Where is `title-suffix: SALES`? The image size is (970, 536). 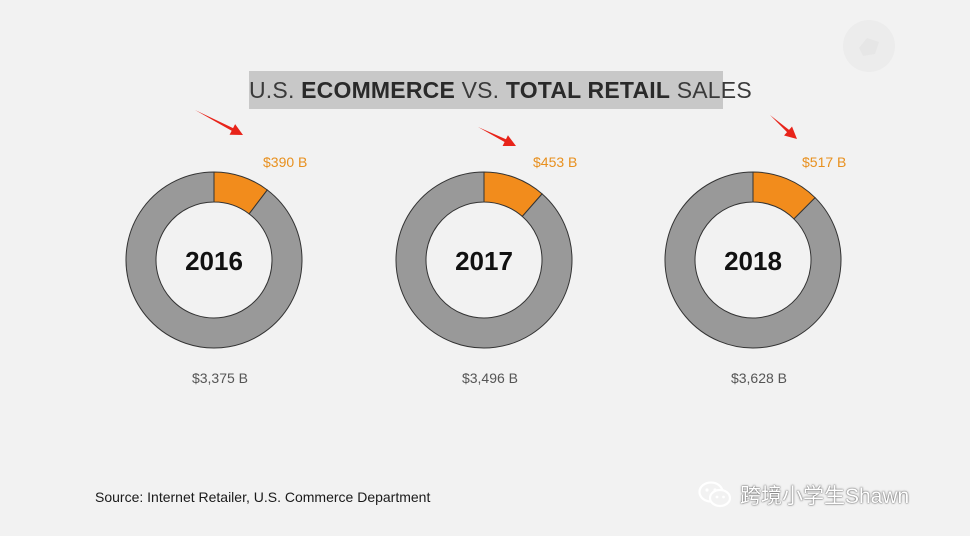
title-suffix: SALES is located at coordinates (711, 90).